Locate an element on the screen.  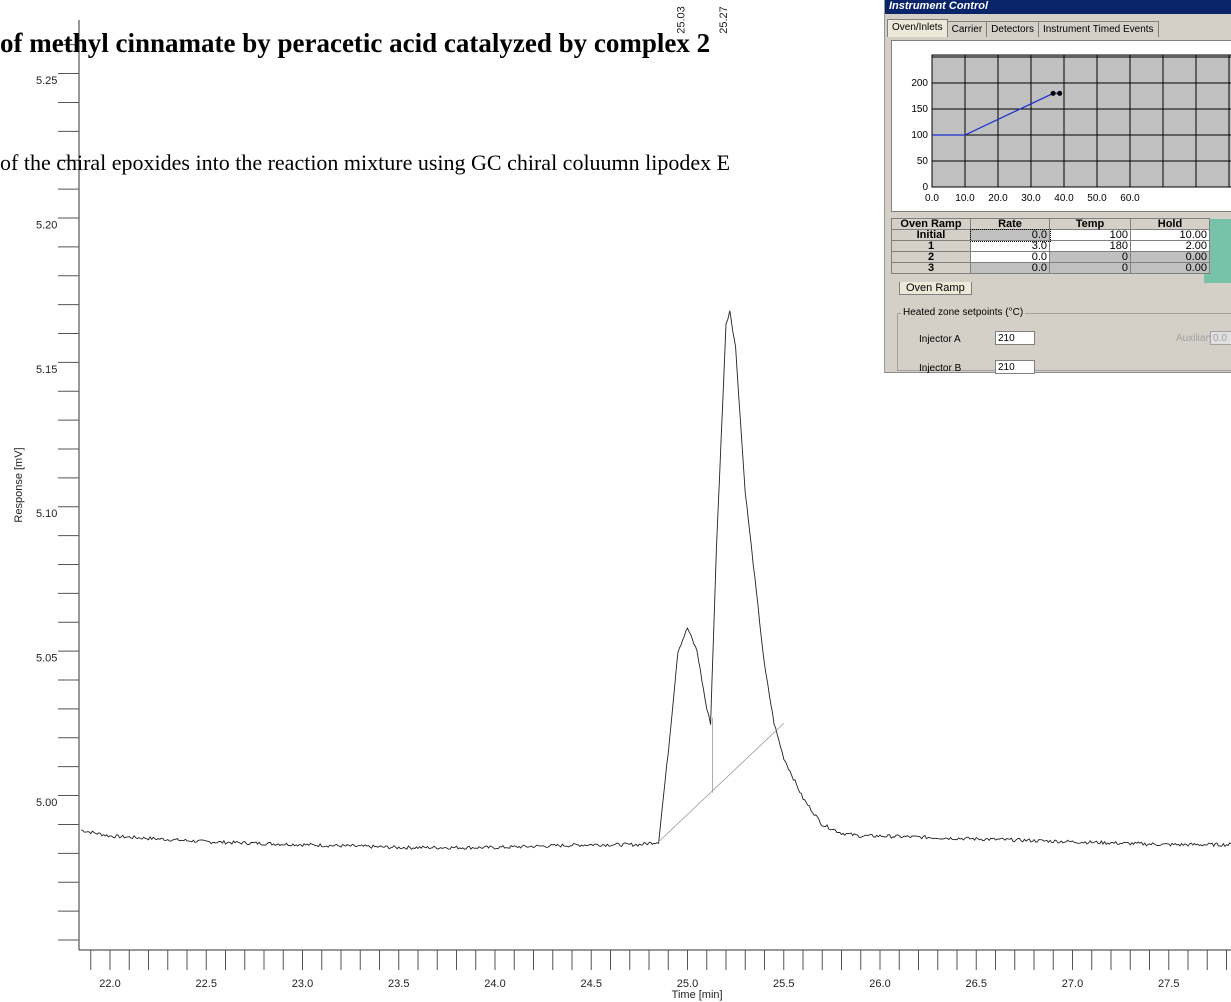
x-tick-label: 24.5 is located at coordinates (591, 984).